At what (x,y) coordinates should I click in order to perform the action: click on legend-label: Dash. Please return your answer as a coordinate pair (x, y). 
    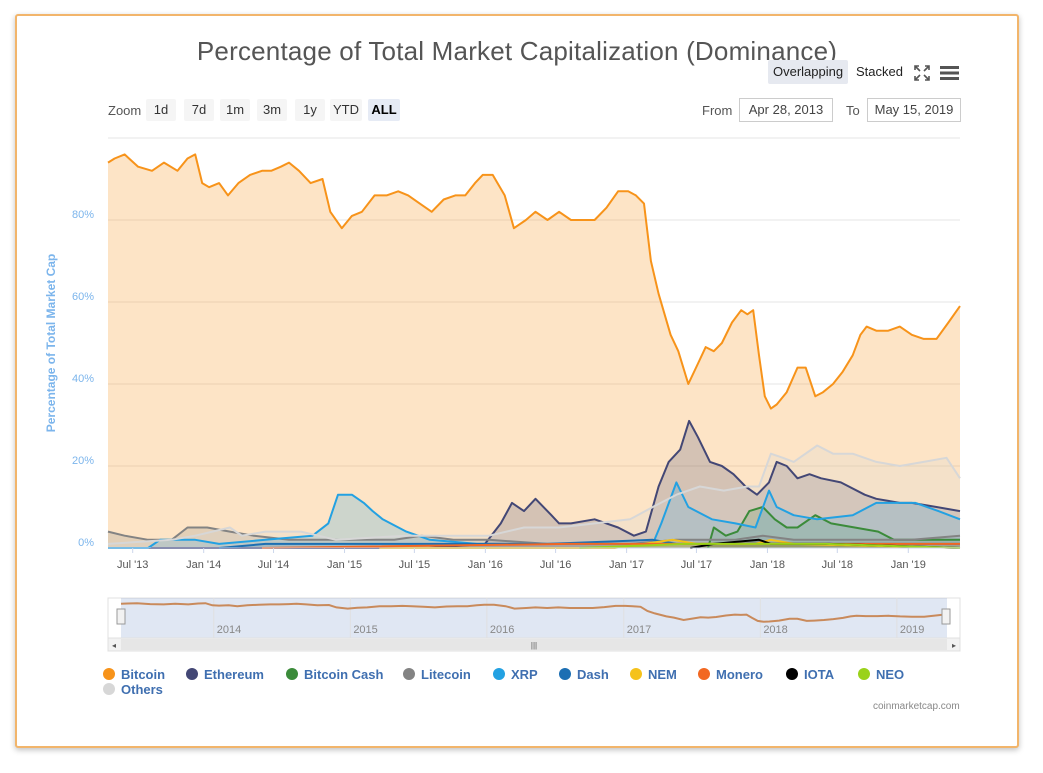
    Looking at the image, I should click on (593, 674).